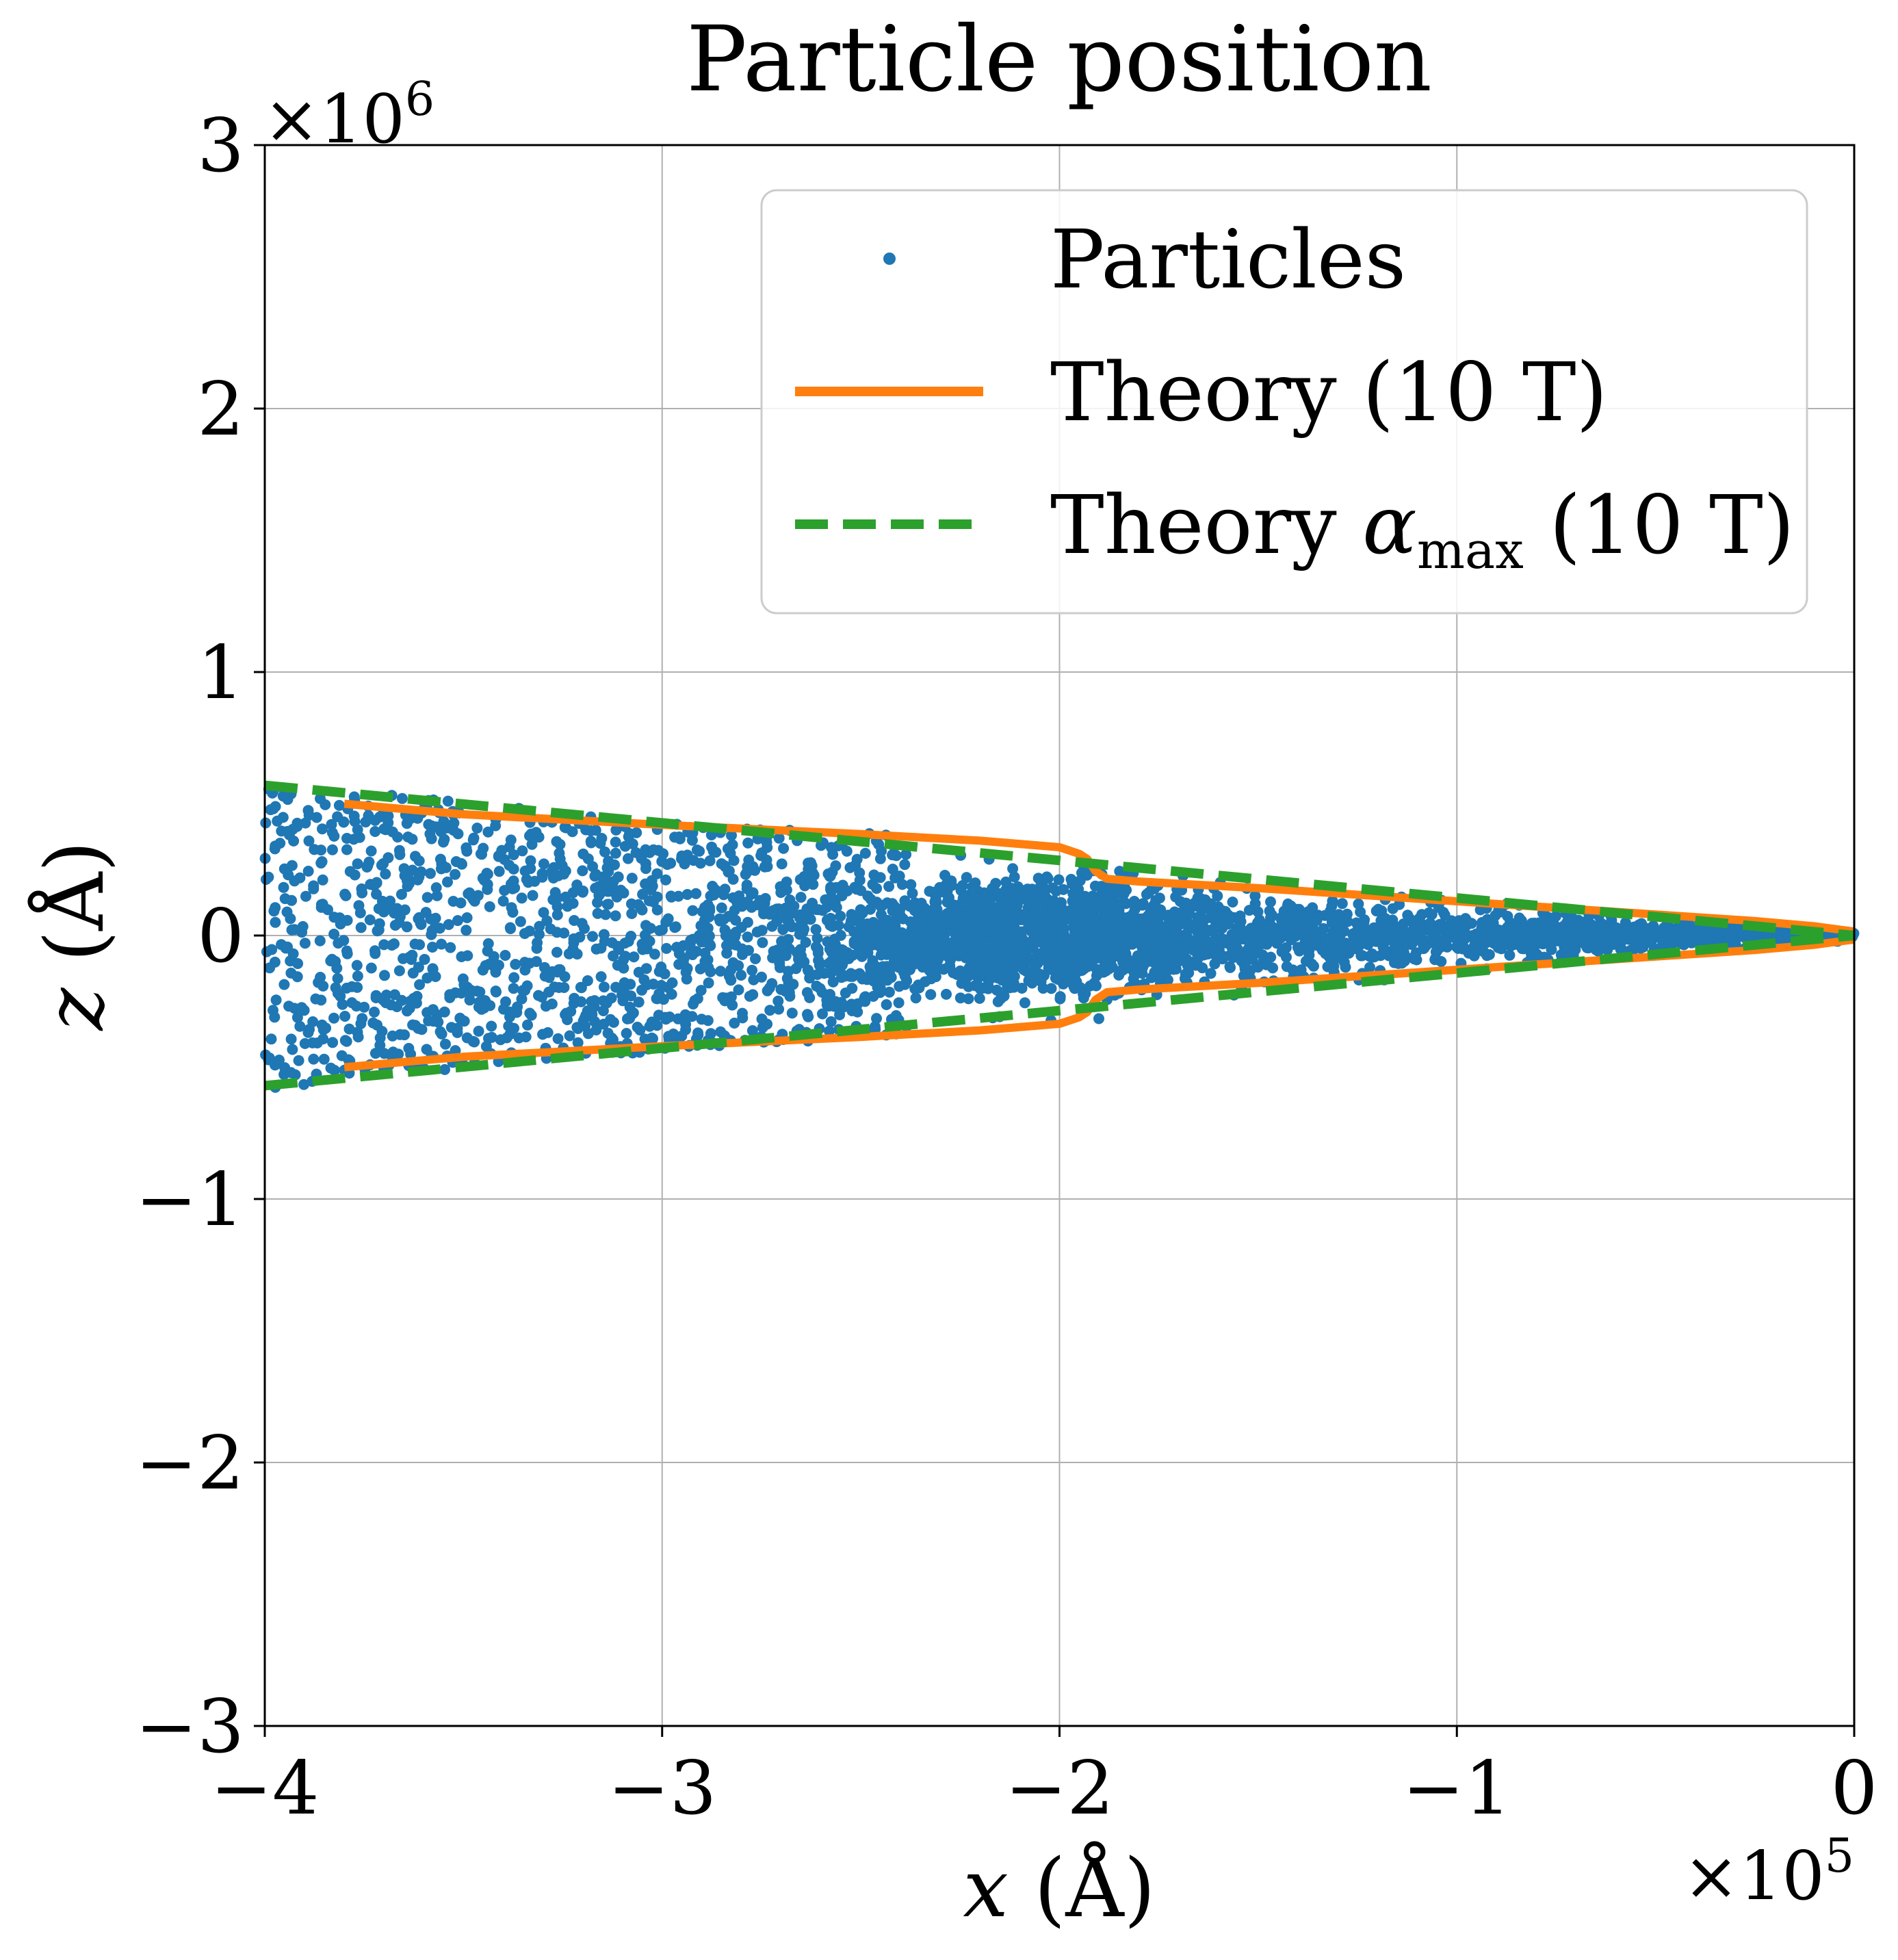 This screenshot has width=1898, height=1960. Describe the element at coordinates (1059, 1011) in the screenshot. I see `alpha-max-lower-line` at that location.